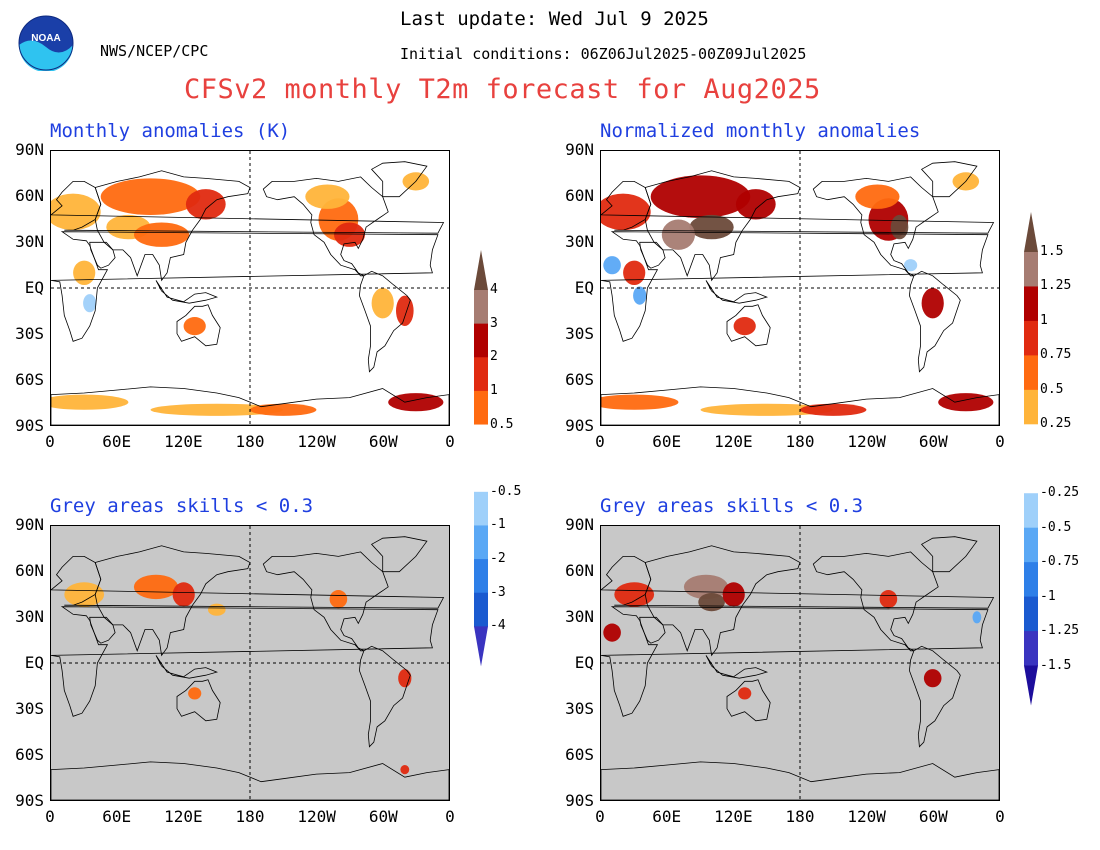 This screenshot has height=850, width=1100. I want to click on map-canvas, so click(800, 288).